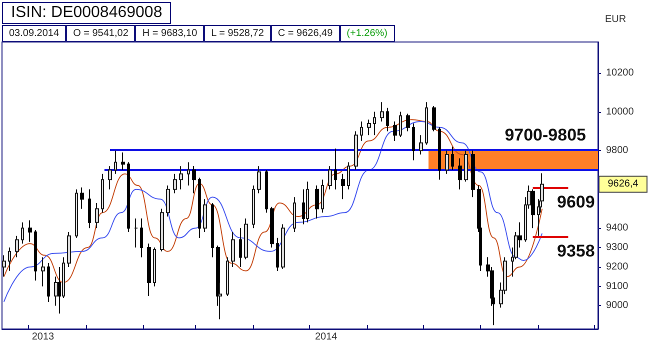 This screenshot has width=650, height=345. I want to click on text: 9626,4, so click(623, 184).